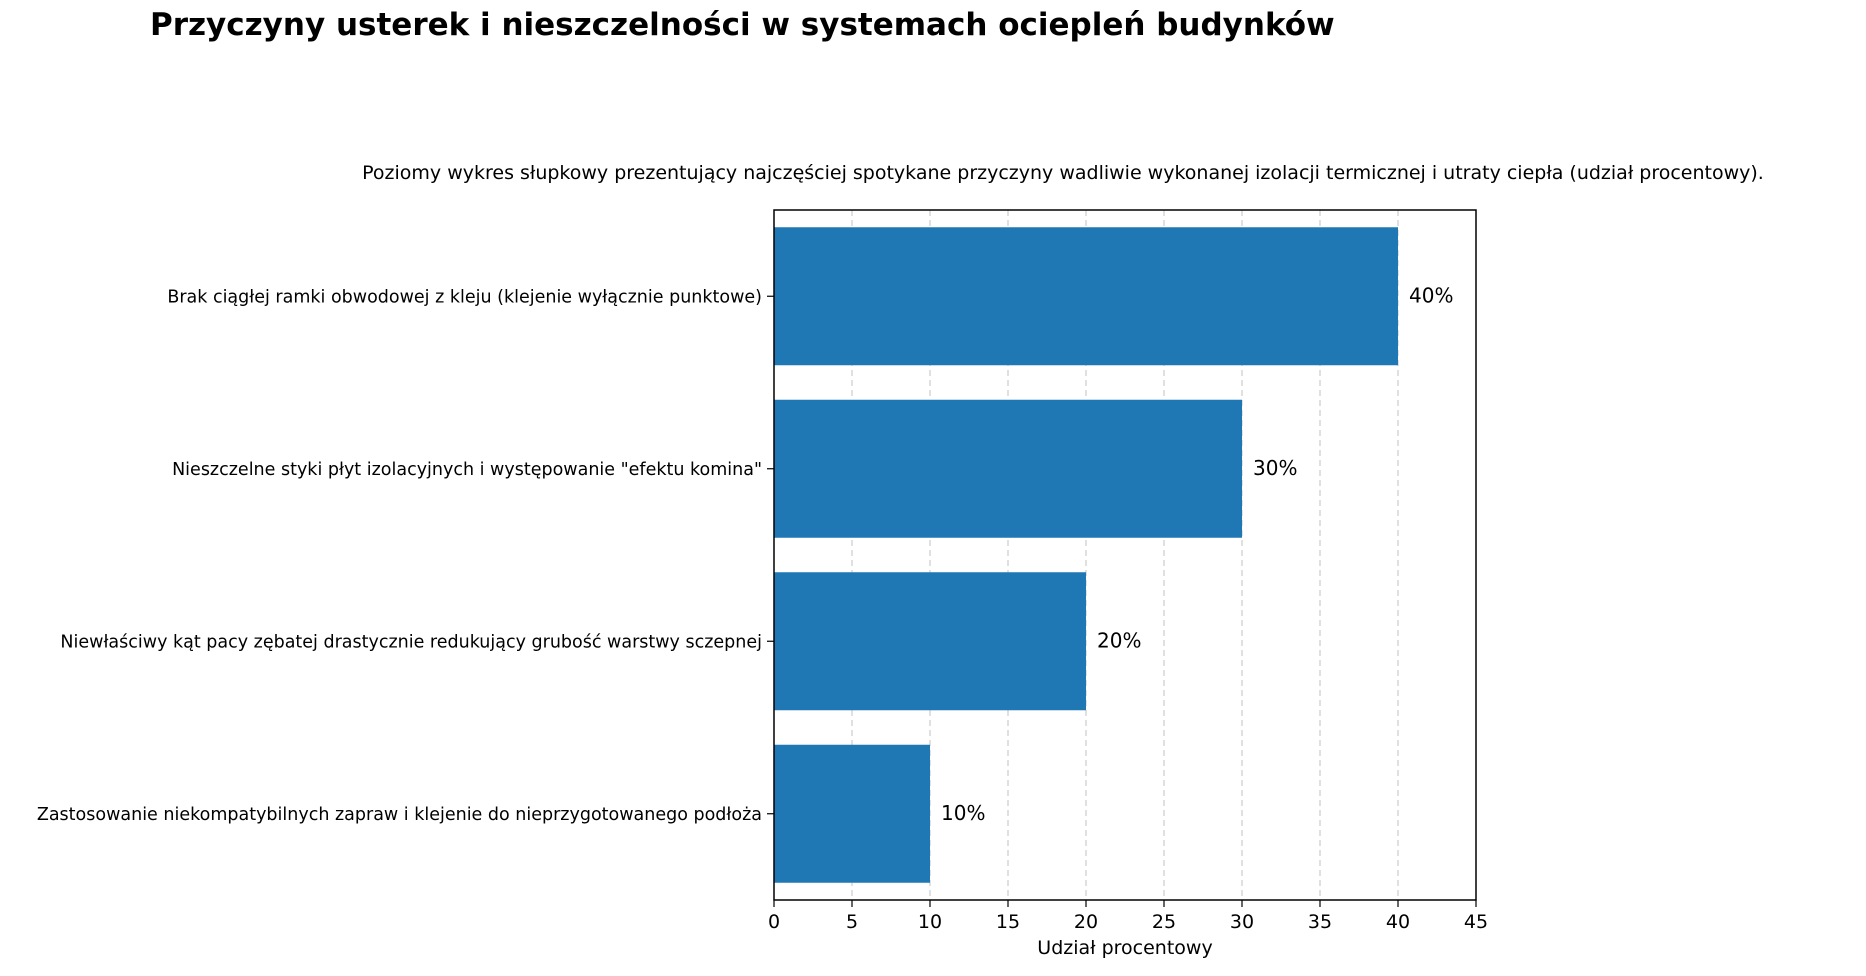  What do you see at coordinates (930, 922) in the screenshot?
I see `x-tick-label: 10` at bounding box center [930, 922].